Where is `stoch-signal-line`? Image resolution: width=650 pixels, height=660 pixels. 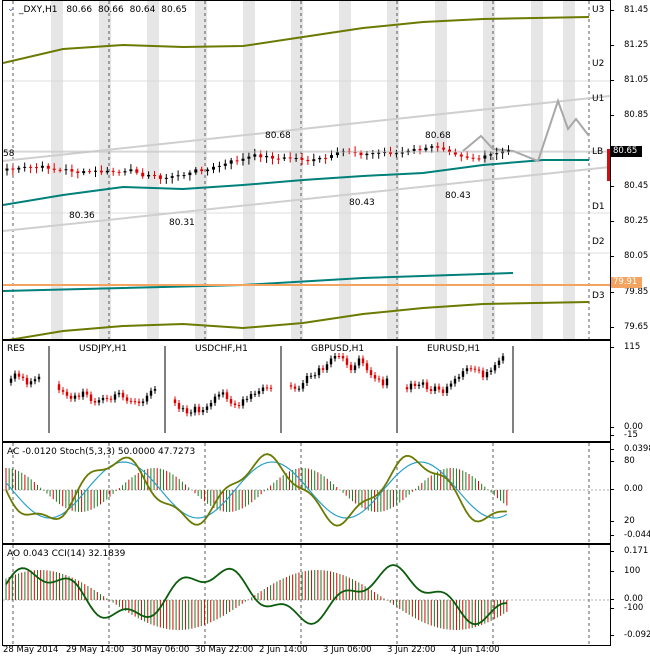
stoch-signal-line is located at coordinates (256, 490).